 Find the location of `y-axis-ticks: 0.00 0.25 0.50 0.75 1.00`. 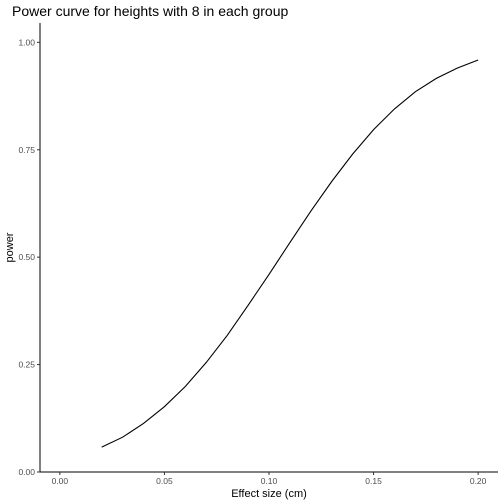

y-axis-ticks: 0.00 0.25 0.50 0.75 1.00 is located at coordinates (29, 257).